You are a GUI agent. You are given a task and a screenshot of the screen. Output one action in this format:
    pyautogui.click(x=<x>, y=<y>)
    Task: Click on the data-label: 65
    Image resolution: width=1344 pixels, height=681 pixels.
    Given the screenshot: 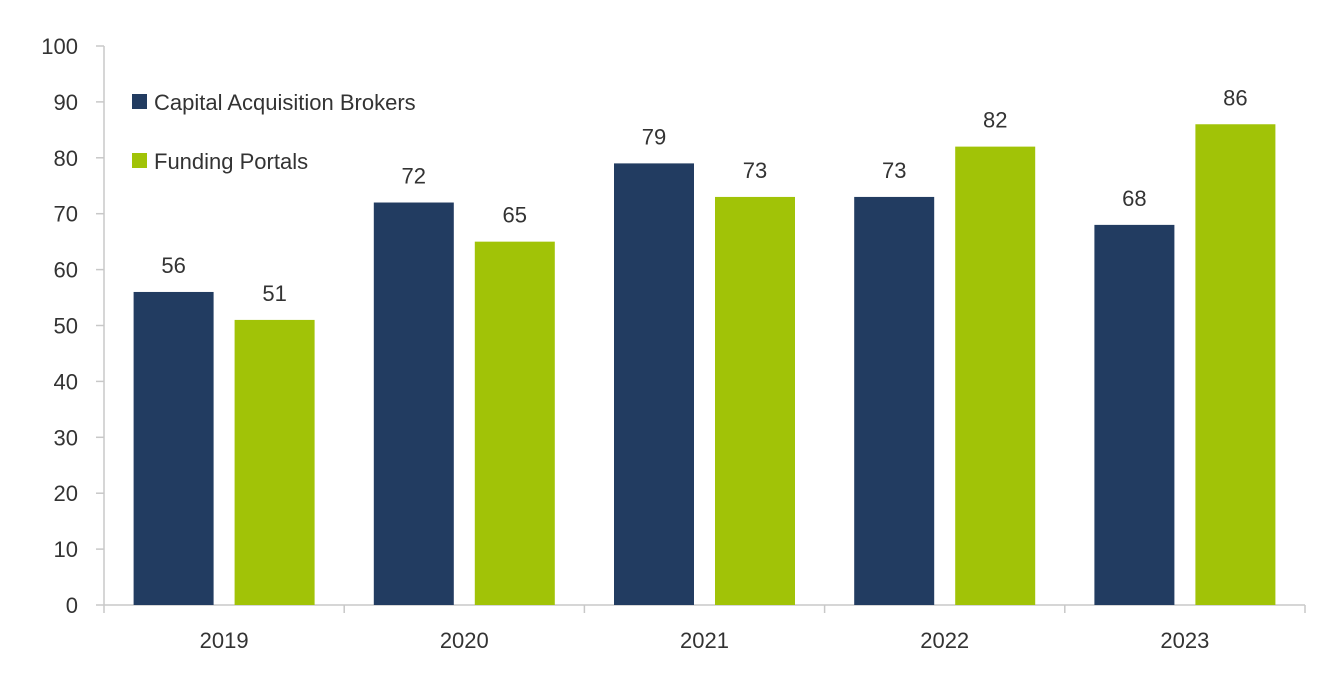 What is the action you would take?
    pyautogui.click(x=515, y=215)
    